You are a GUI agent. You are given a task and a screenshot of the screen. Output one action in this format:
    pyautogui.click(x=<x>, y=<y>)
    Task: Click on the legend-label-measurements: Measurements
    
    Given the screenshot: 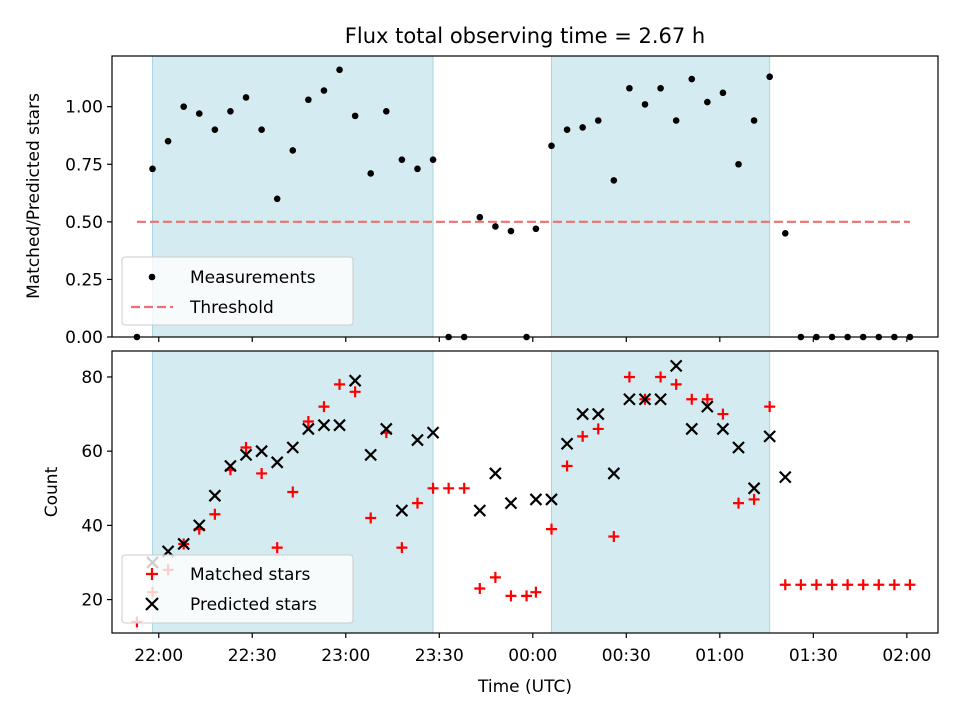 What is the action you would take?
    pyautogui.click(x=253, y=278)
    